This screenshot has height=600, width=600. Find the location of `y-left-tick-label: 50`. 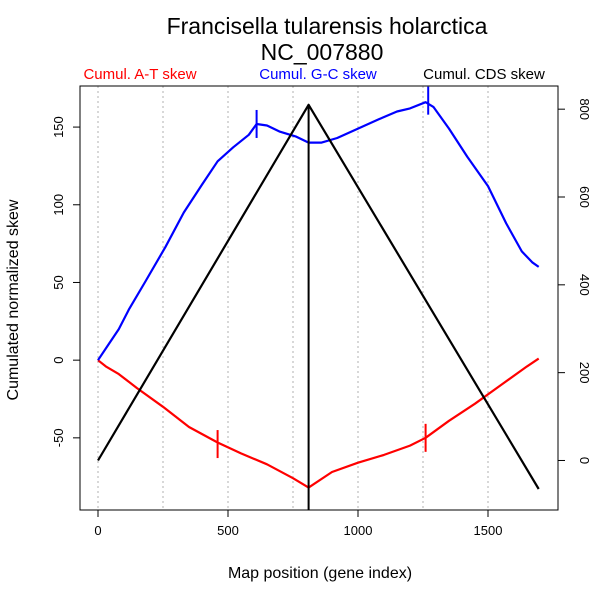

y-left-tick-label: 50 is located at coordinates (58, 282).